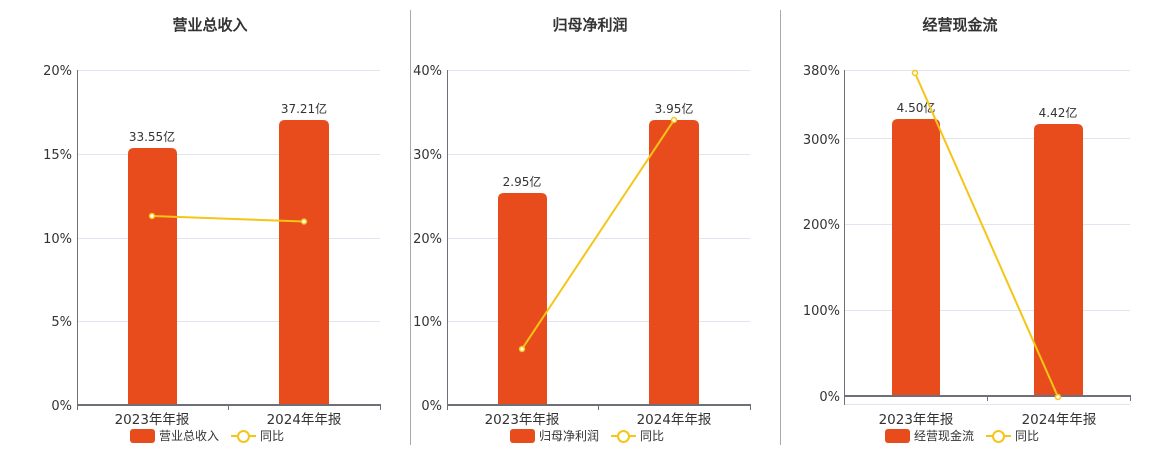  Describe the element at coordinates (674, 108) in the screenshot. I see `svg-text: 3.95亿` at that location.